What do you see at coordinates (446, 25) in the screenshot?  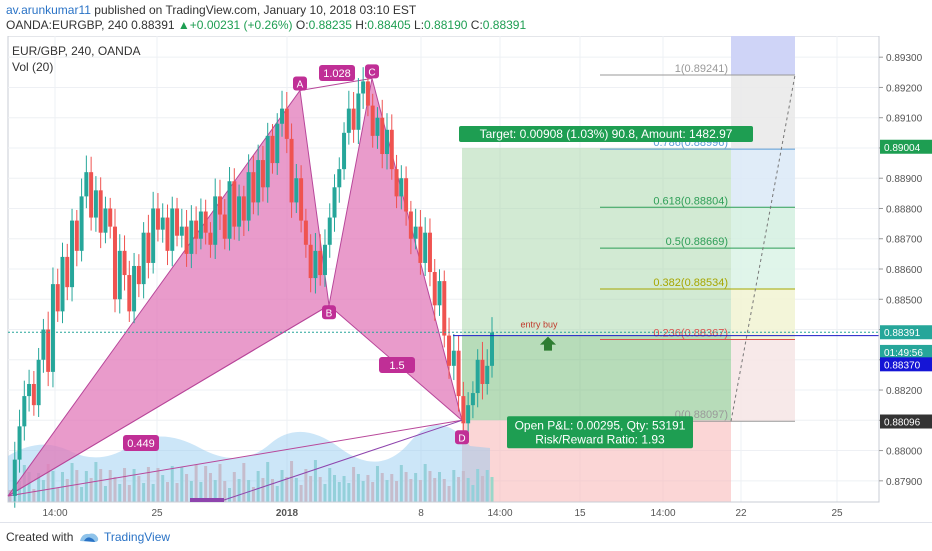 I see `low-value: 0.88190` at bounding box center [446, 25].